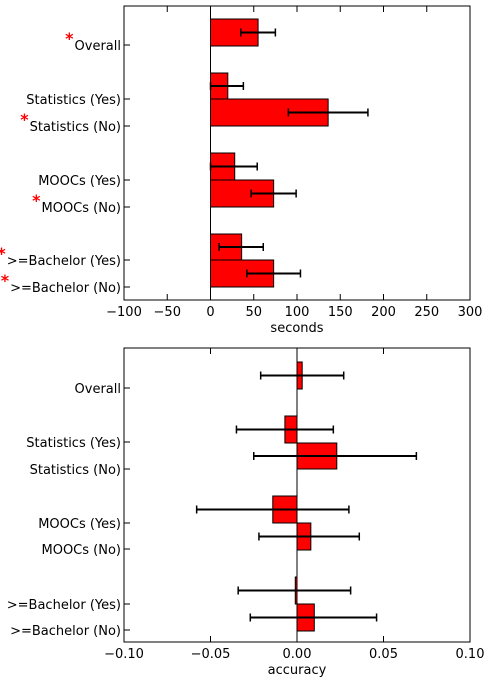 The width and height of the screenshot is (491, 682). I want to click on x-tick-label: 250, so click(426, 312).